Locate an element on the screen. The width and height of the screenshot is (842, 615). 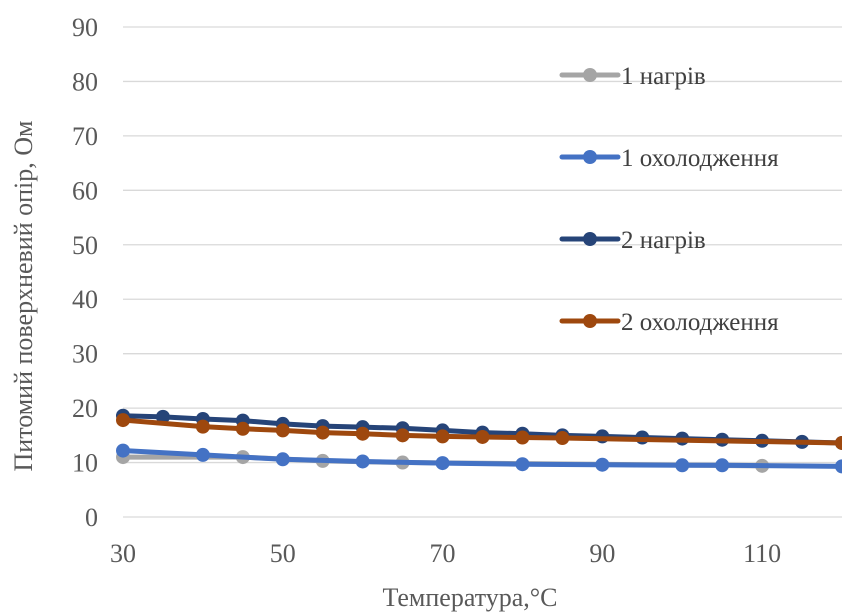
x-tick-110: 110 is located at coordinates (762, 553).